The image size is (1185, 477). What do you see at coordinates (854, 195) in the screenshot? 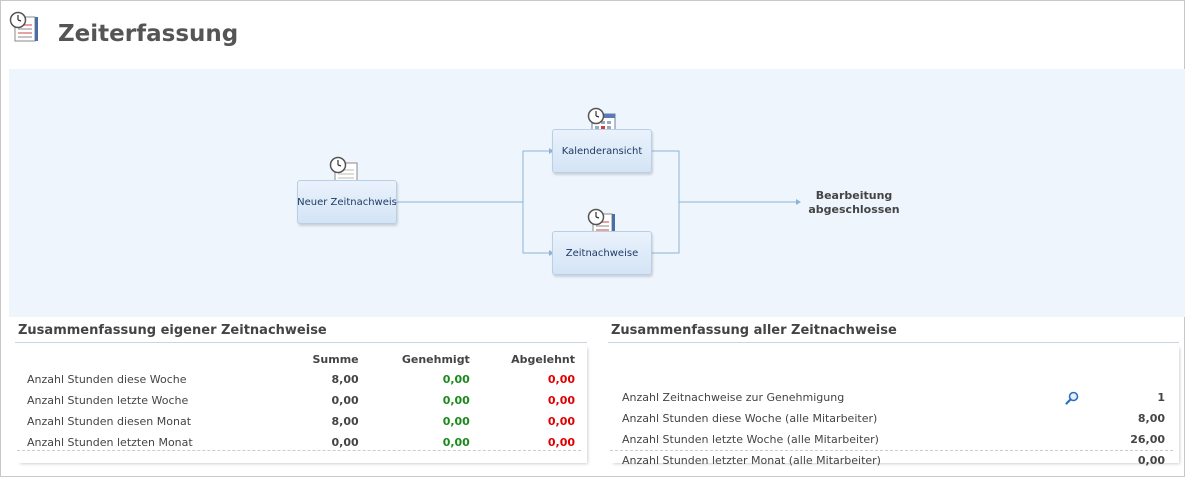
I see `end-label-line1: Bearbeitung` at bounding box center [854, 195].